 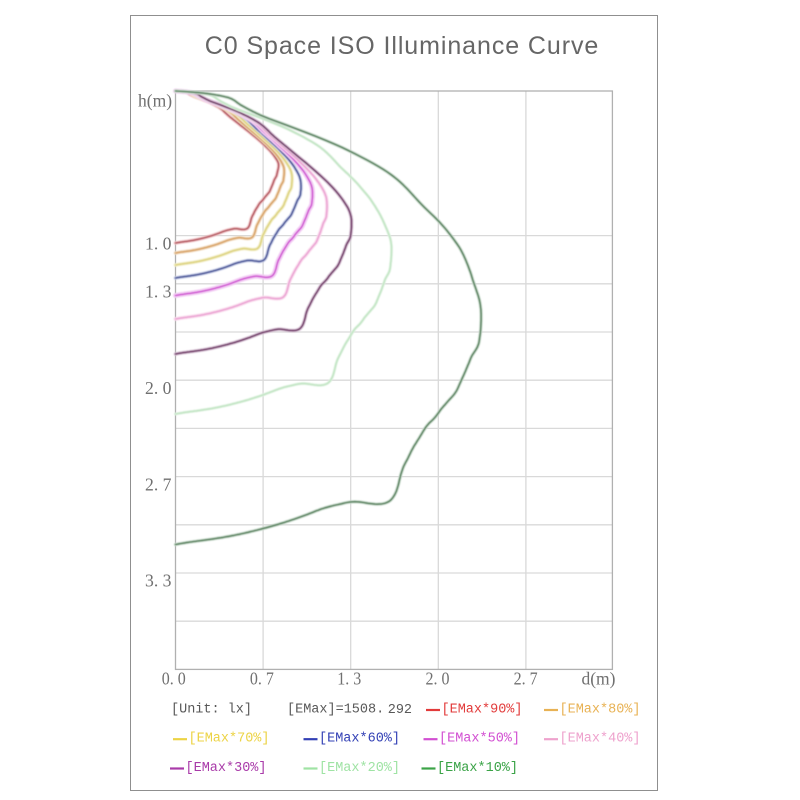 I want to click on svg-text: [EMax*70%], so click(x=229, y=739).